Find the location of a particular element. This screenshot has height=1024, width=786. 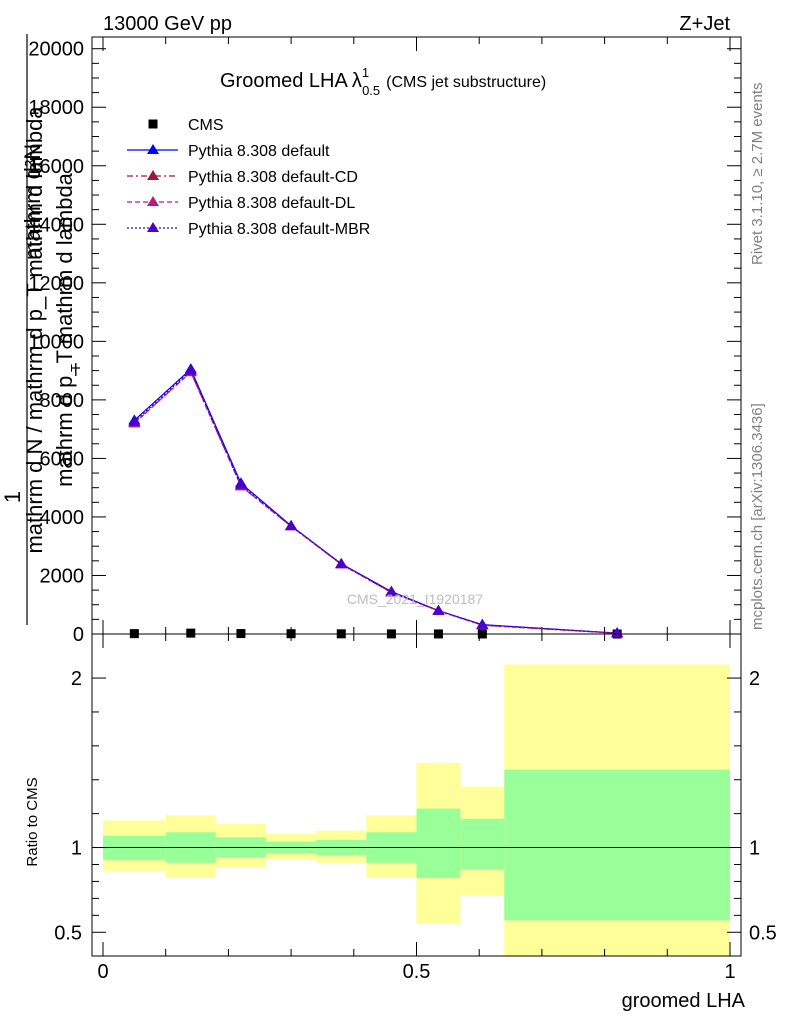

main-ytick-label: 2000 is located at coordinates (62, 576).